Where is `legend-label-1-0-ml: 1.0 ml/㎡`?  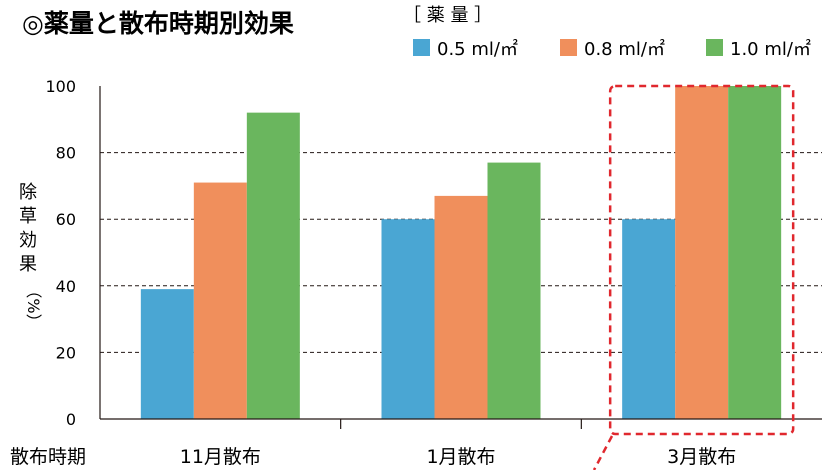
legend-label-1-0-ml: 1.0 ml/㎡ is located at coordinates (770, 49).